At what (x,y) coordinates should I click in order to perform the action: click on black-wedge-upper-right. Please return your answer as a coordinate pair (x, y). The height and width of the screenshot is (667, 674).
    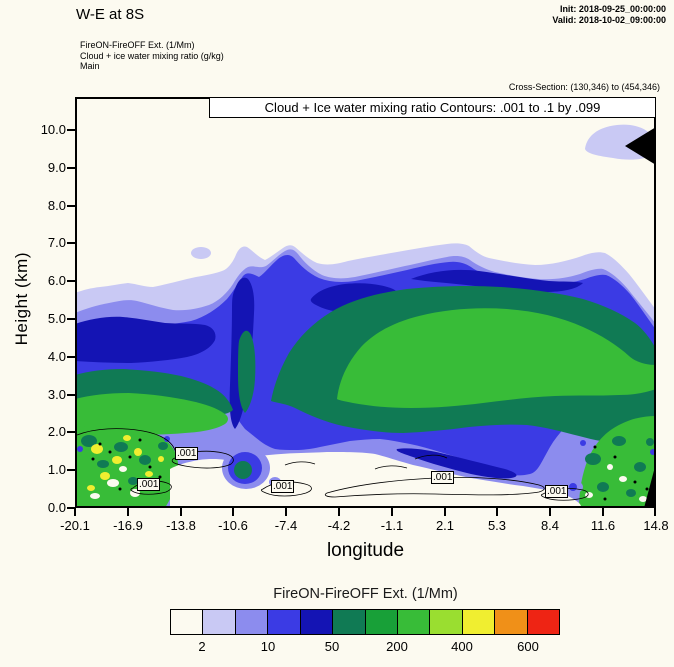
    Looking at the image, I should click on (640, 146).